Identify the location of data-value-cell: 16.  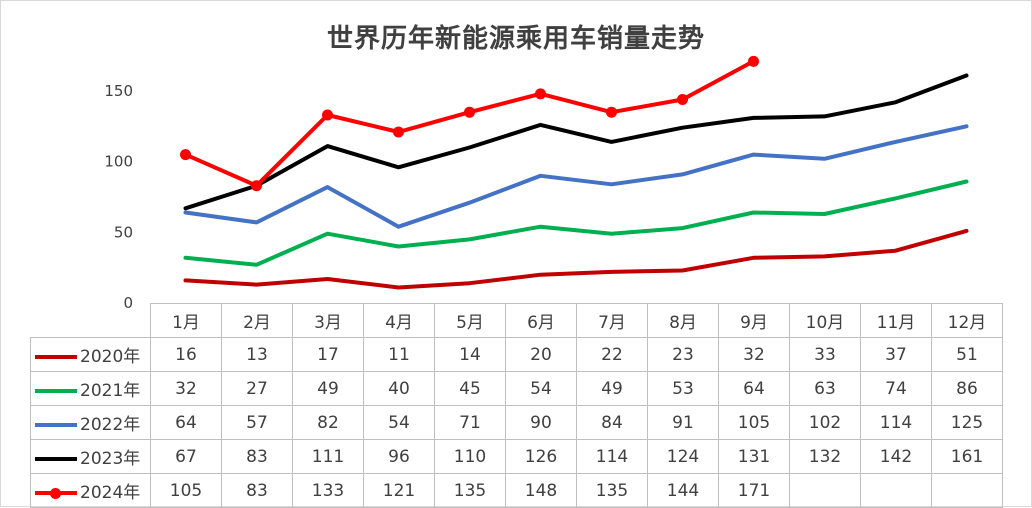
(186, 354).